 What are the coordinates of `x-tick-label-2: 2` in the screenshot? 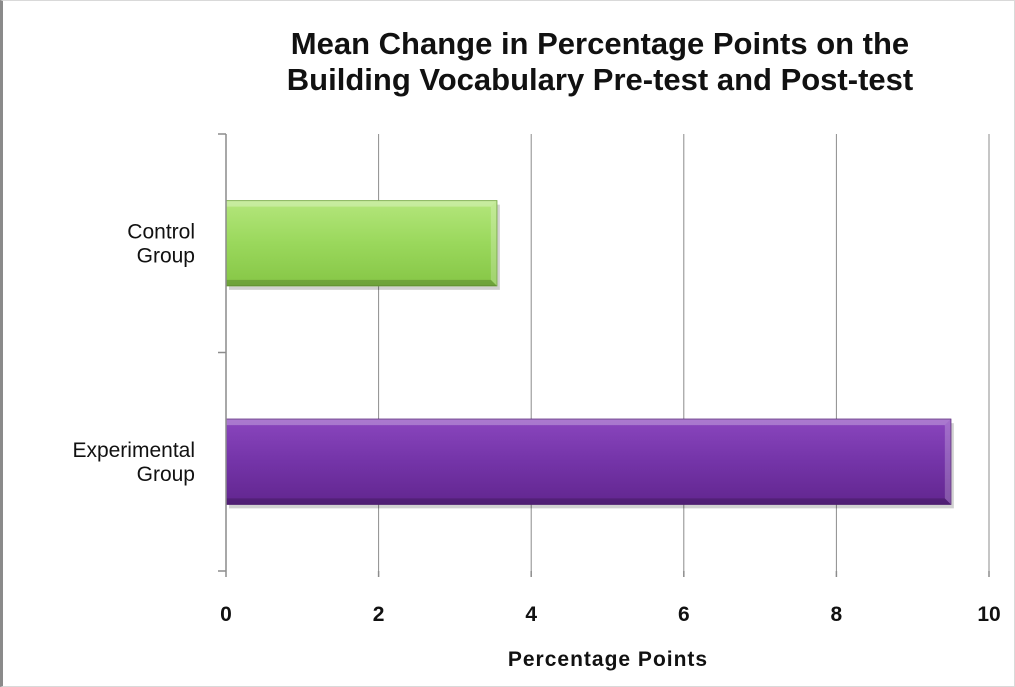 It's located at (379, 614).